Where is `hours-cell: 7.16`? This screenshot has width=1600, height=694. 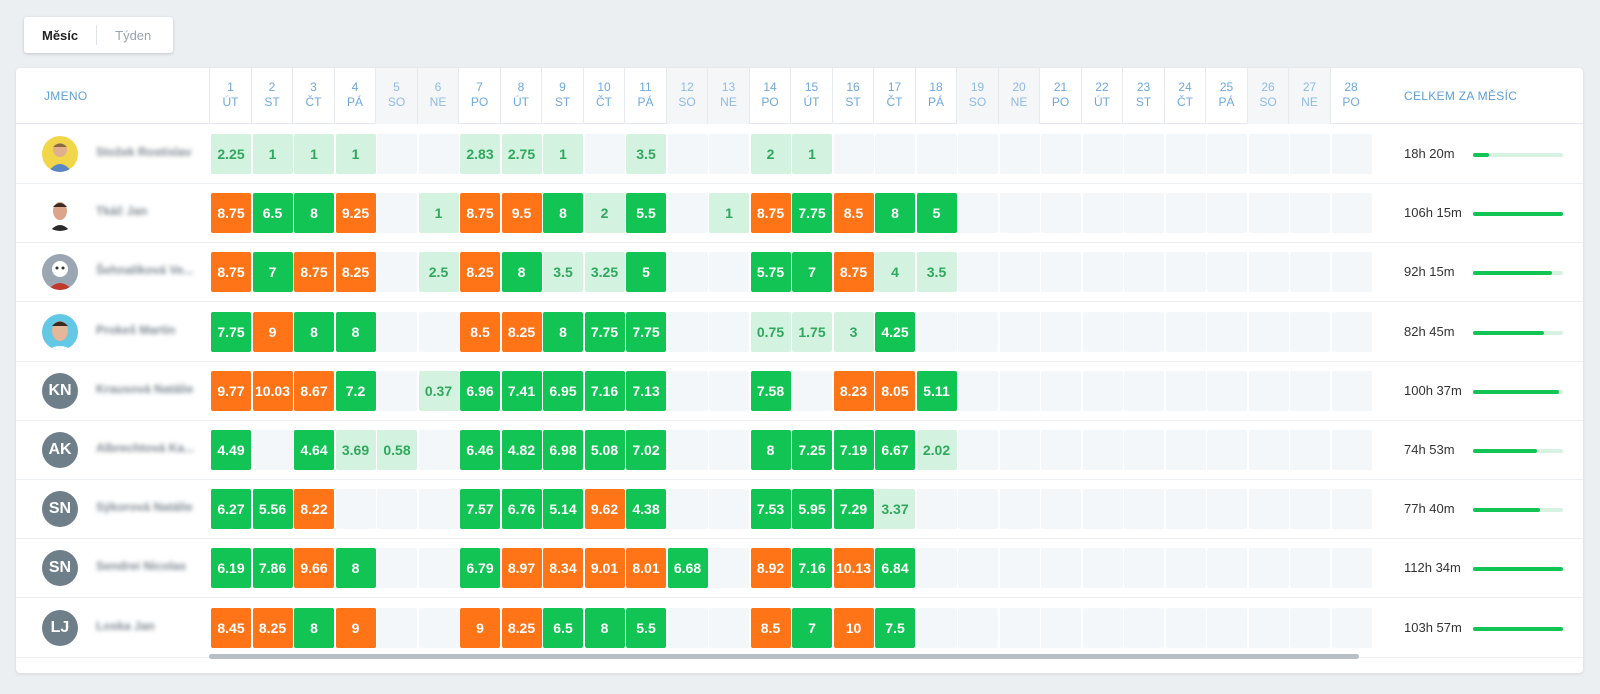 hours-cell: 7.16 is located at coordinates (812, 568).